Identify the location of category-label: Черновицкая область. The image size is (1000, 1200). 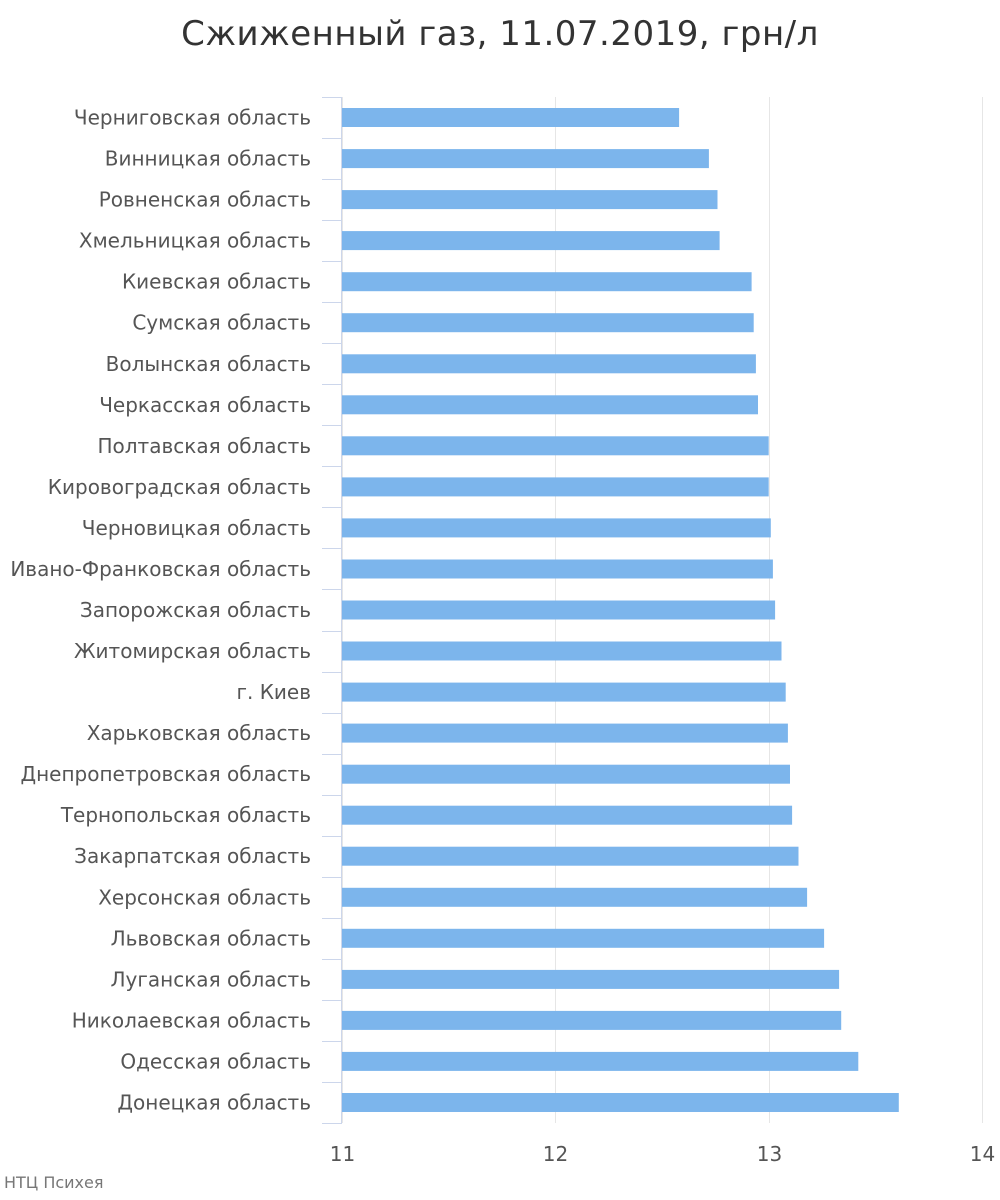
(196, 528).